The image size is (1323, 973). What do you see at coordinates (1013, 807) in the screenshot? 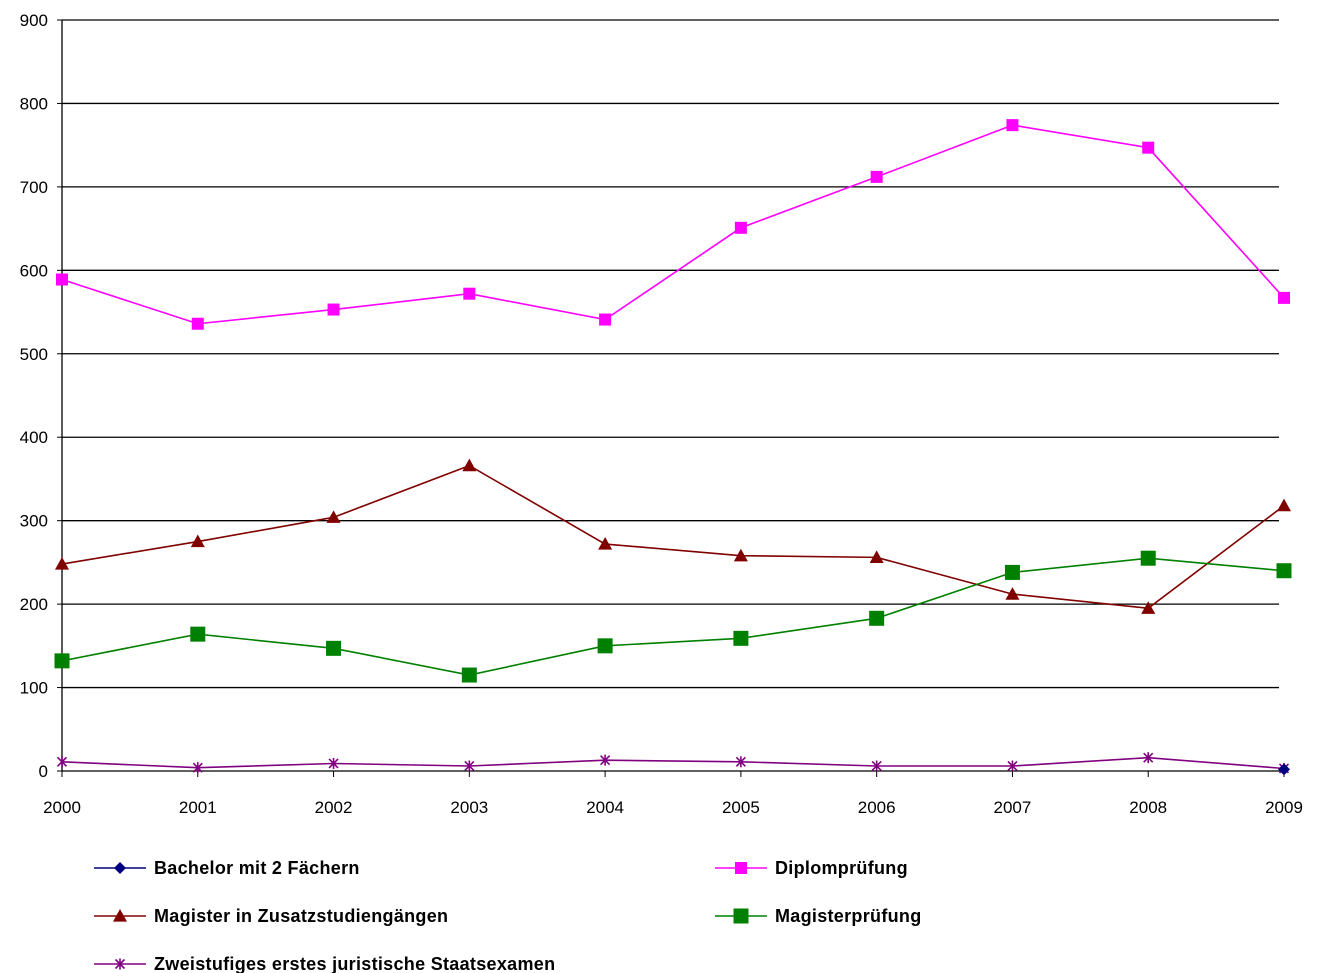
I see `x-tick-label: 2007` at bounding box center [1013, 807].